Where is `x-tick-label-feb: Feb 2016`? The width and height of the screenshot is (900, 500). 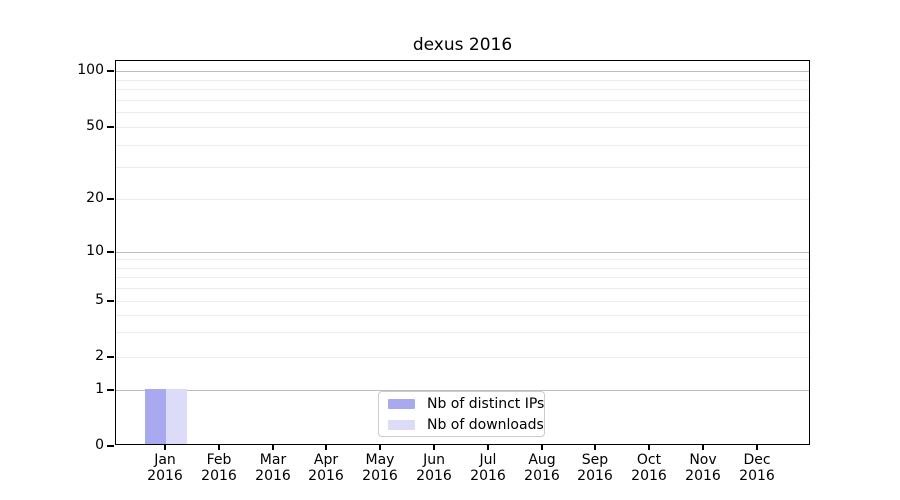
x-tick-label-feb: Feb 2016 is located at coordinates (219, 468).